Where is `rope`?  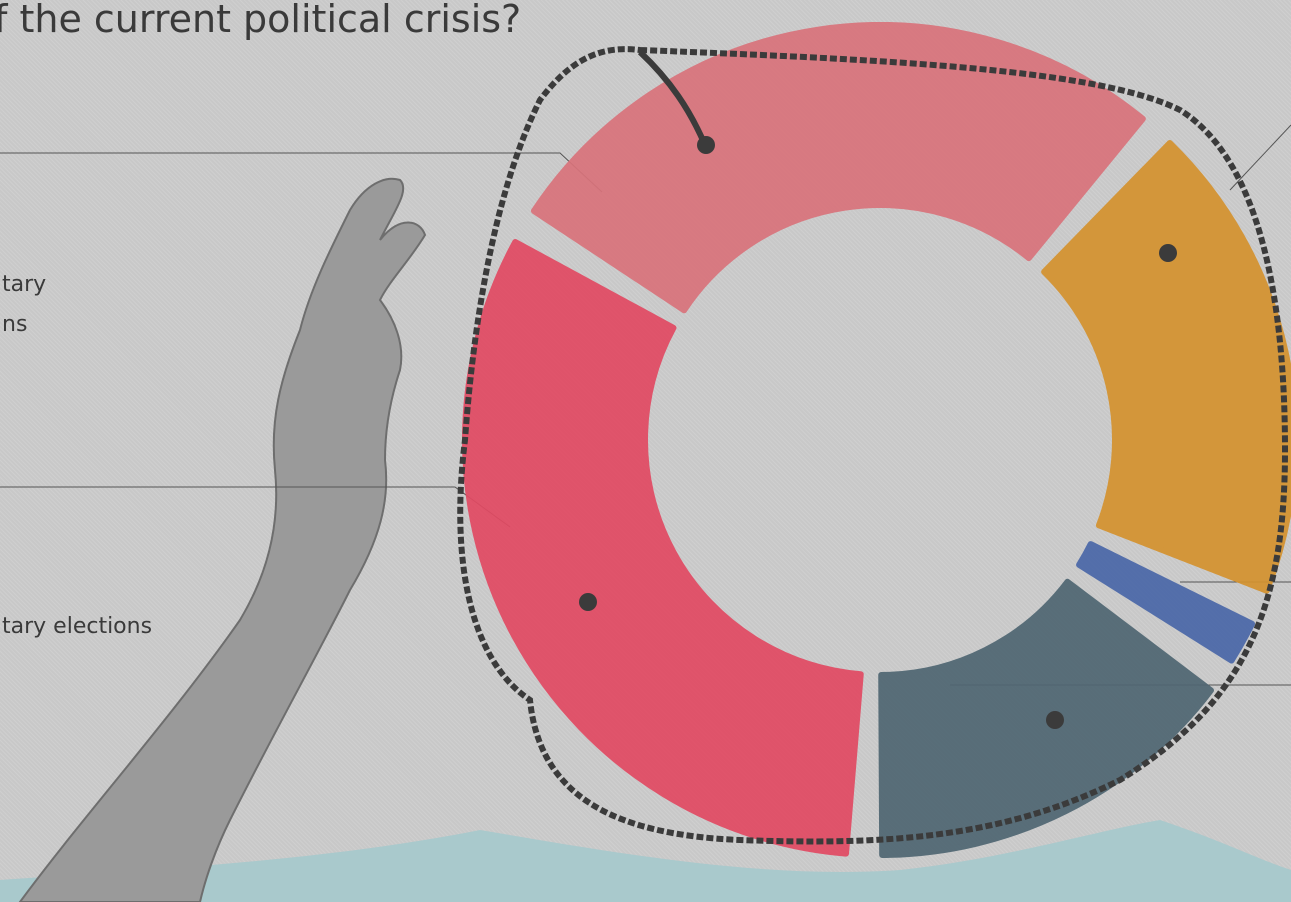
rope is located at coordinates (672, 98).